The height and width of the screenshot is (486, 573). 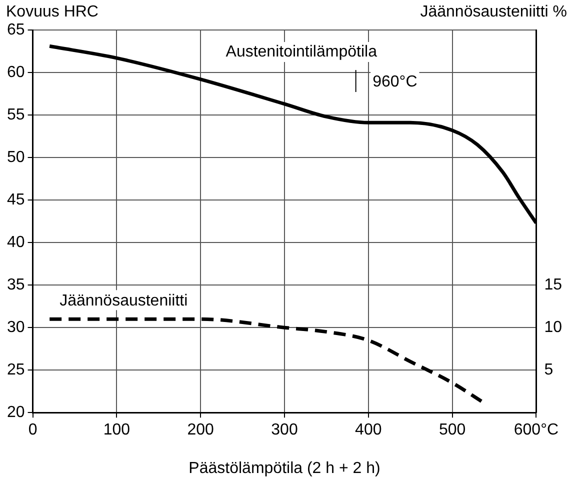 I want to click on x-axis-title: Päästölämpötila (2 h + 2 h), so click(x=284, y=468).